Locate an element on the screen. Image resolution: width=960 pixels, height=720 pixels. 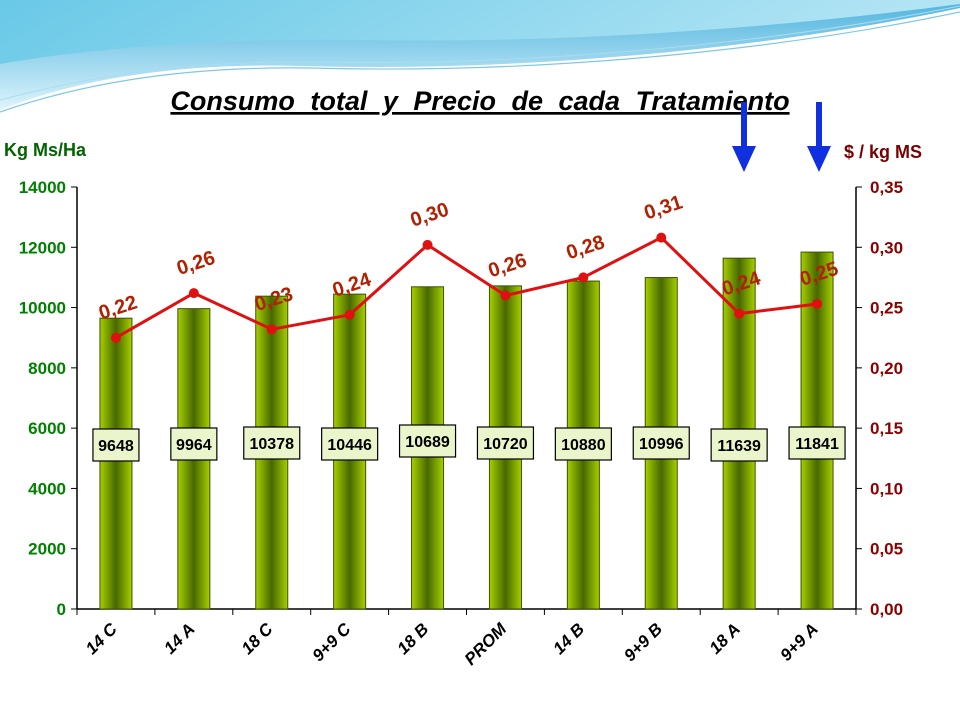
x-axis-tick-label: 14 A is located at coordinates (179, 638).